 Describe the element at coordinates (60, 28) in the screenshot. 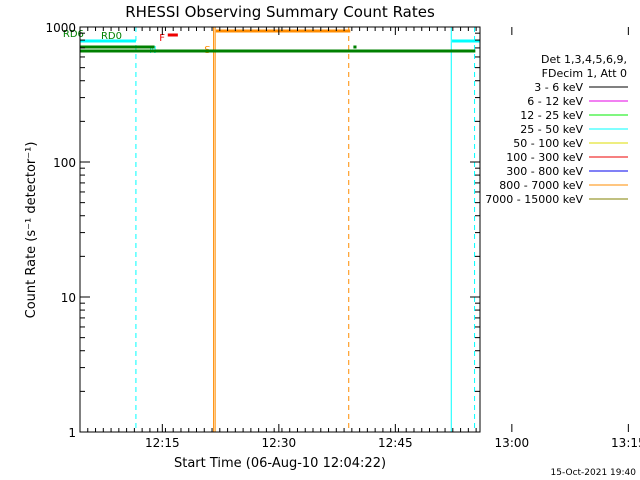

I see `y-tick-label: 1000` at that location.